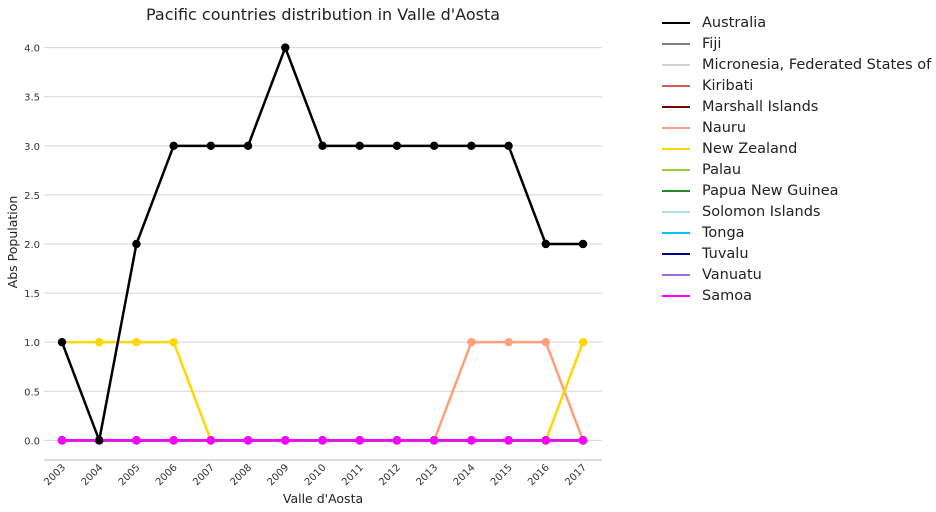 The height and width of the screenshot is (512, 936). What do you see at coordinates (502, 475) in the screenshot?
I see `x-tick-label: 2015` at bounding box center [502, 475].